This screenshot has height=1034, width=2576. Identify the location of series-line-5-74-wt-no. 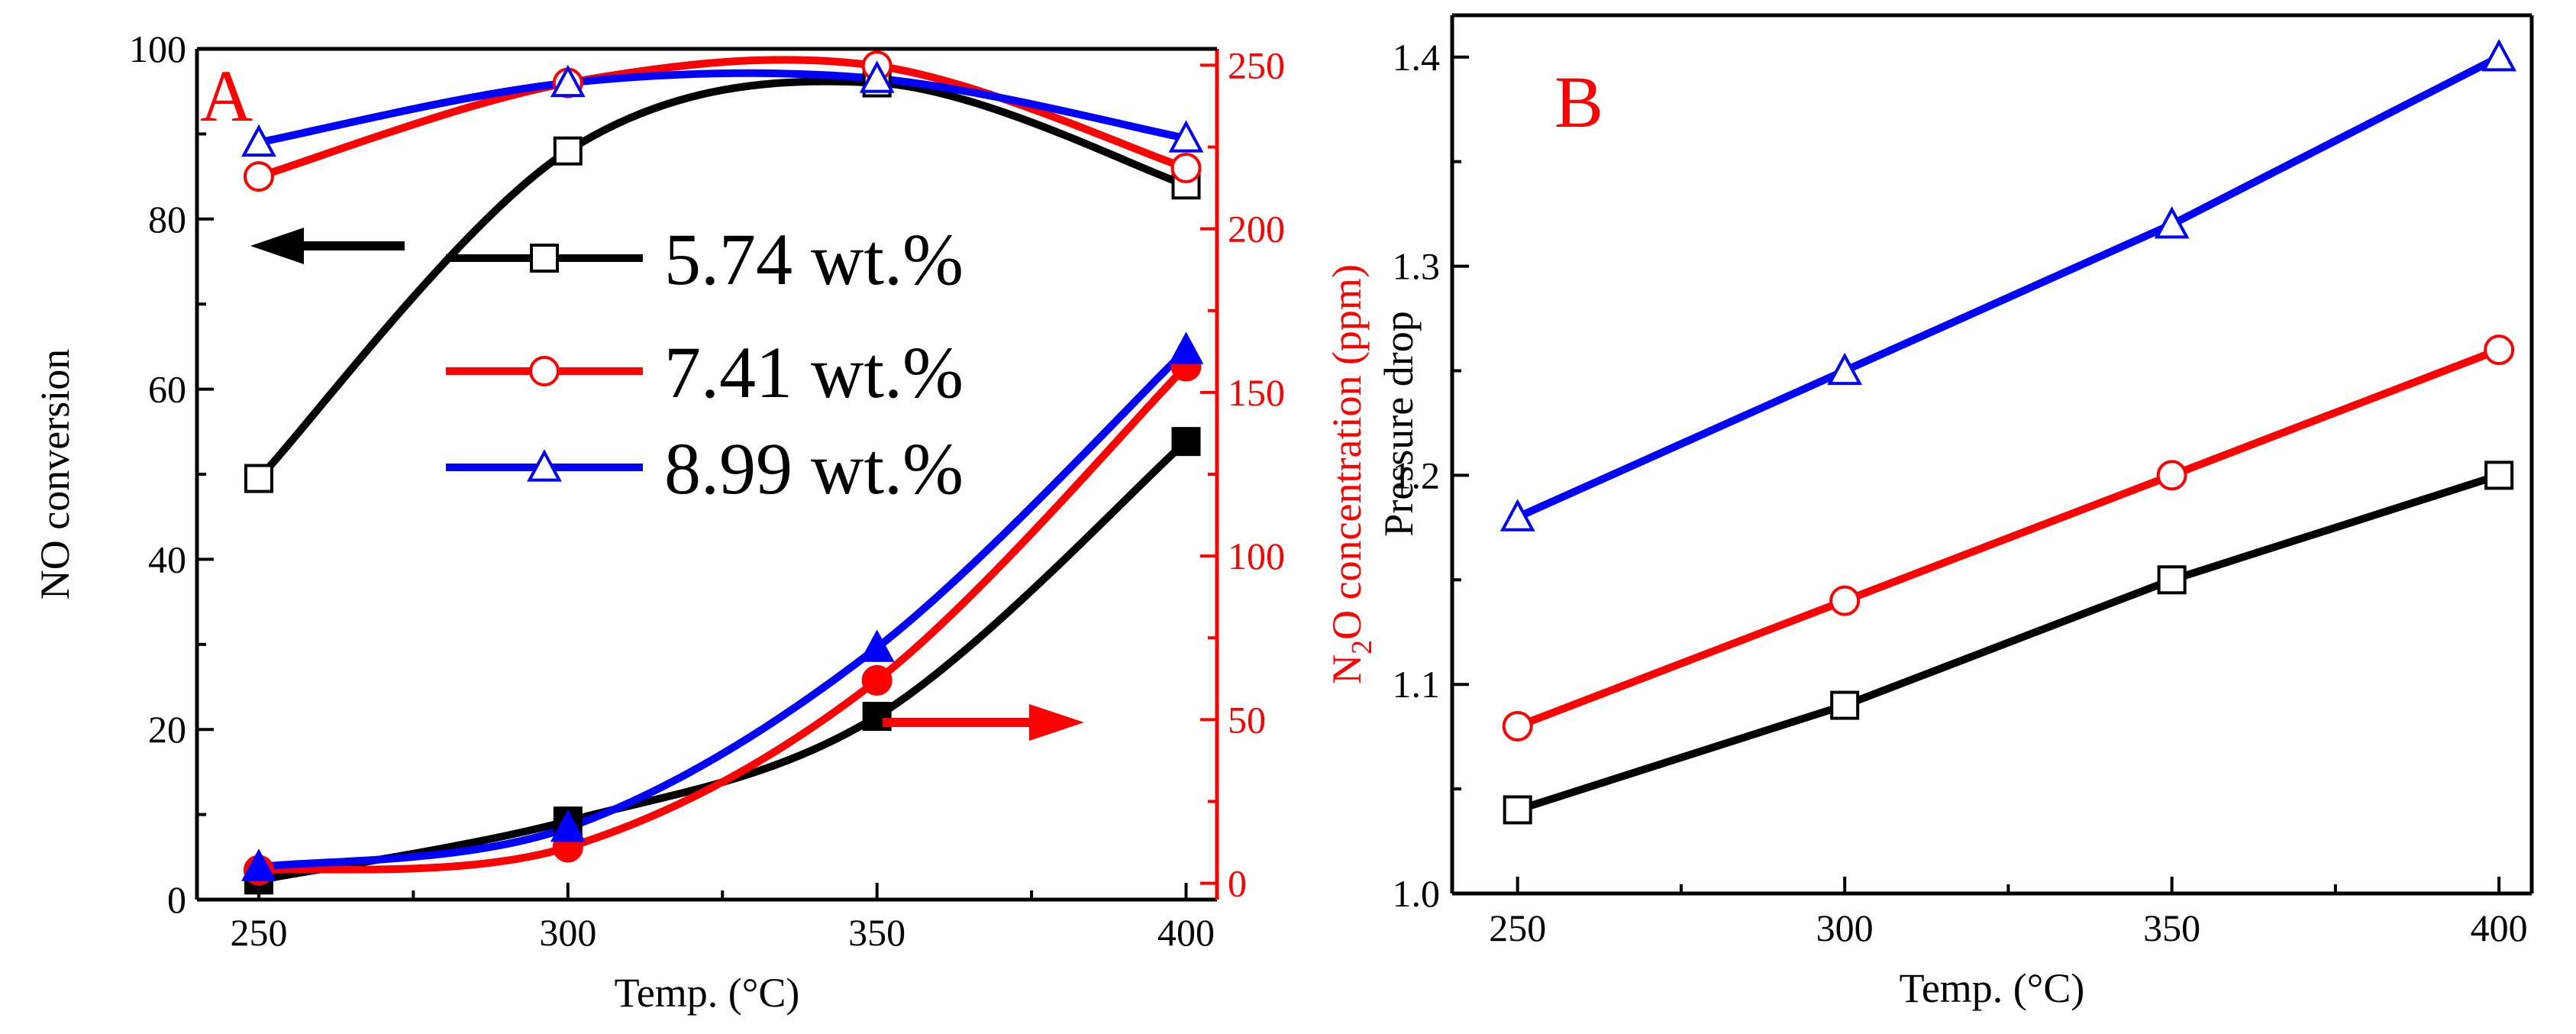
(722, 280).